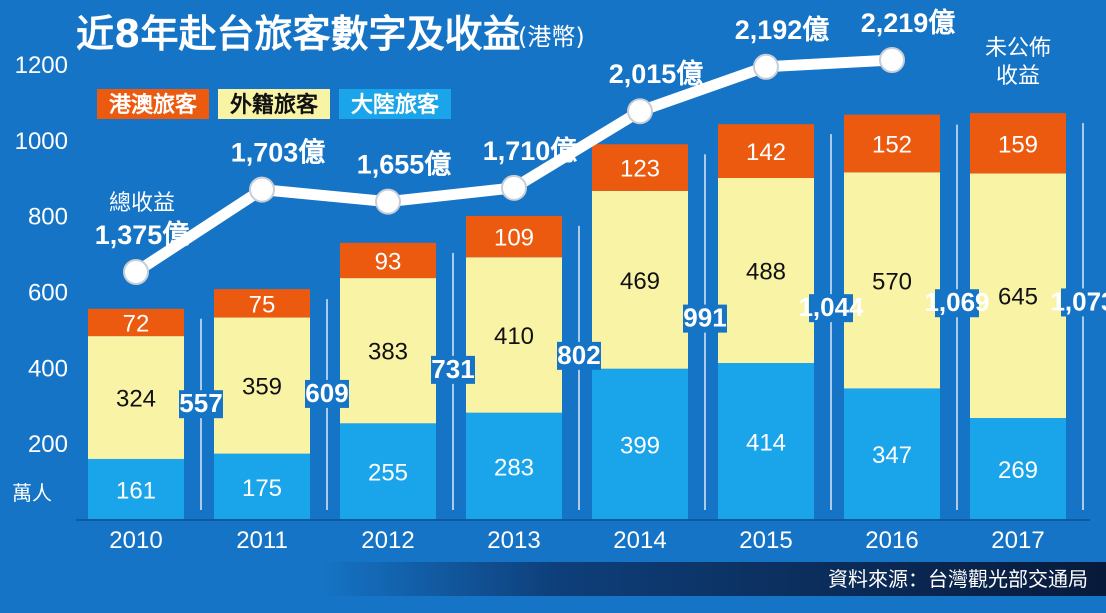 The image size is (1106, 613). I want to click on total-label: 1,073, so click(1078, 301).